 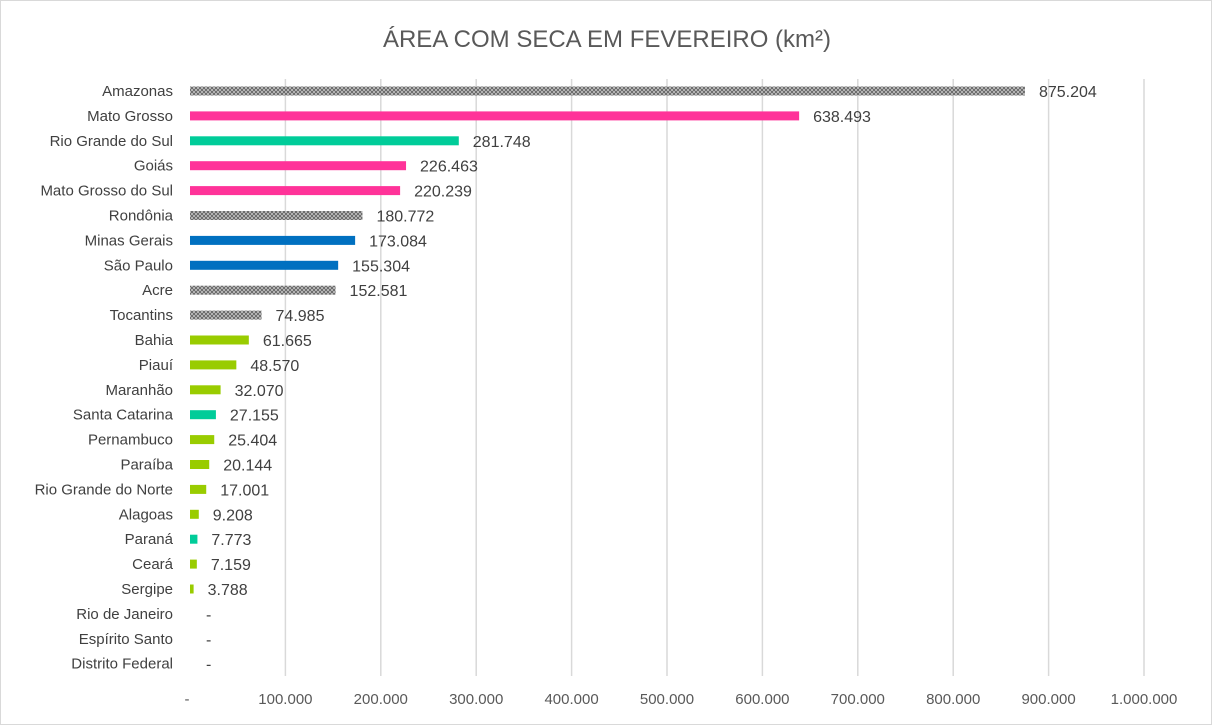 I want to click on data-label: 9.208, so click(x=233, y=515).